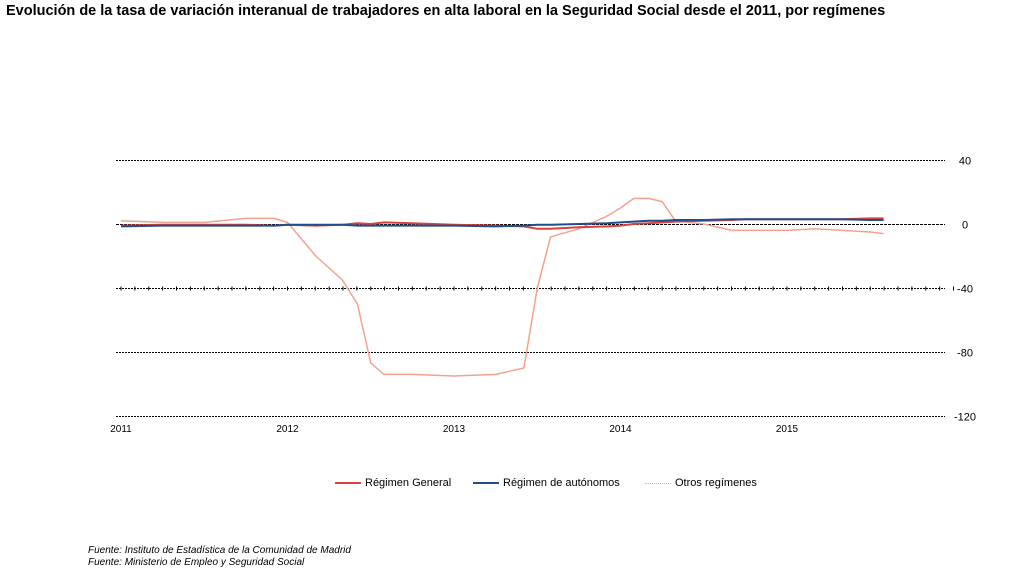  Describe the element at coordinates (965, 226) in the screenshot. I see `y-tick-label: 0` at that location.